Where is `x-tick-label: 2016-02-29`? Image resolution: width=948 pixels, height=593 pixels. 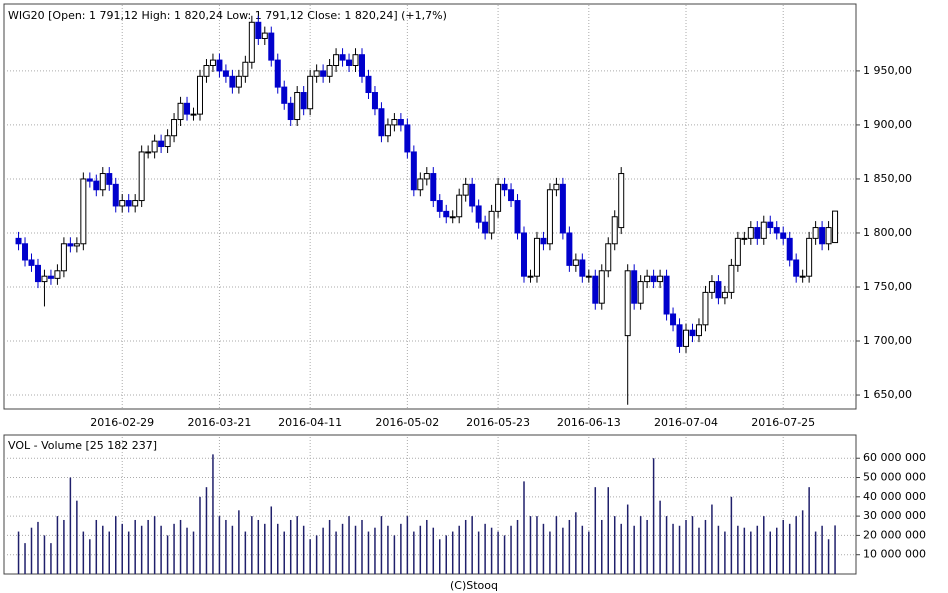
x-tick-label: 2016-02-29 is located at coordinates (122, 422).